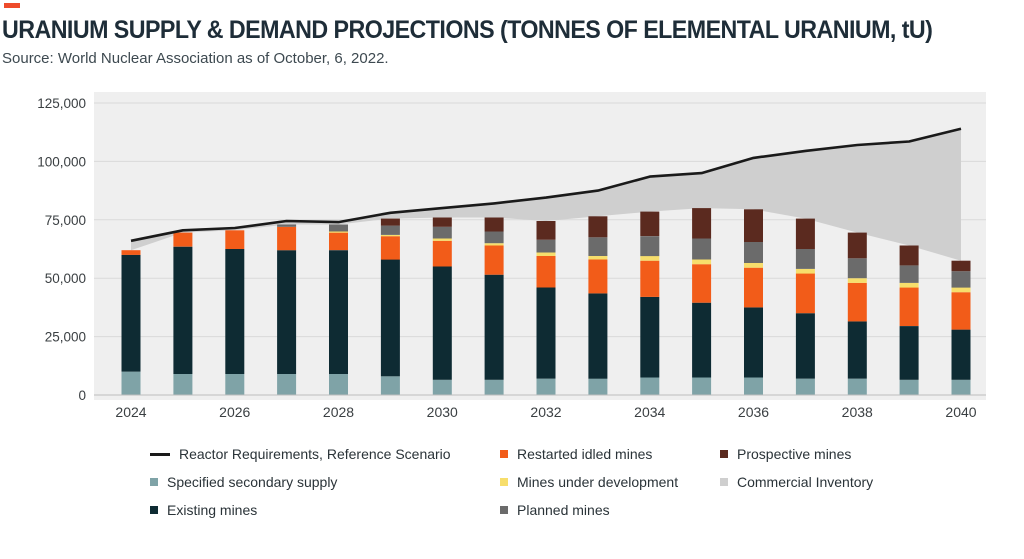  What do you see at coordinates (589, 482) in the screenshot?
I see `legend-item: Mines under development` at bounding box center [589, 482].